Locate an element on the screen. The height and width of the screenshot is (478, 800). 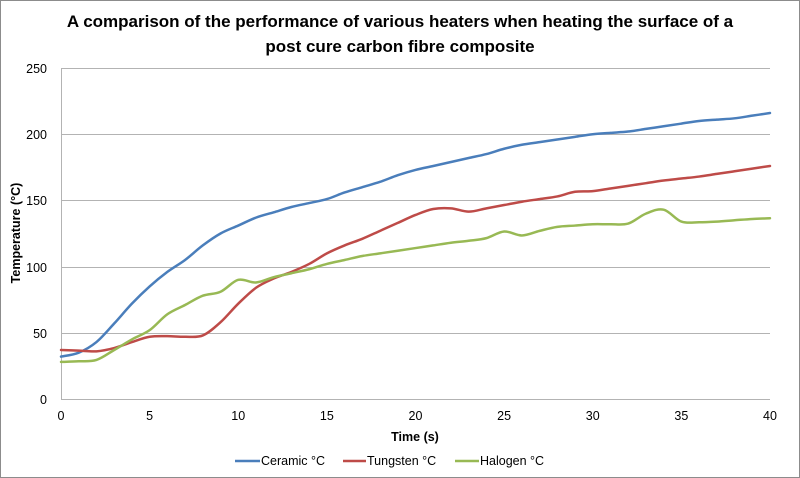
legend-label-ceramic: Ceramic °C is located at coordinates (293, 461).